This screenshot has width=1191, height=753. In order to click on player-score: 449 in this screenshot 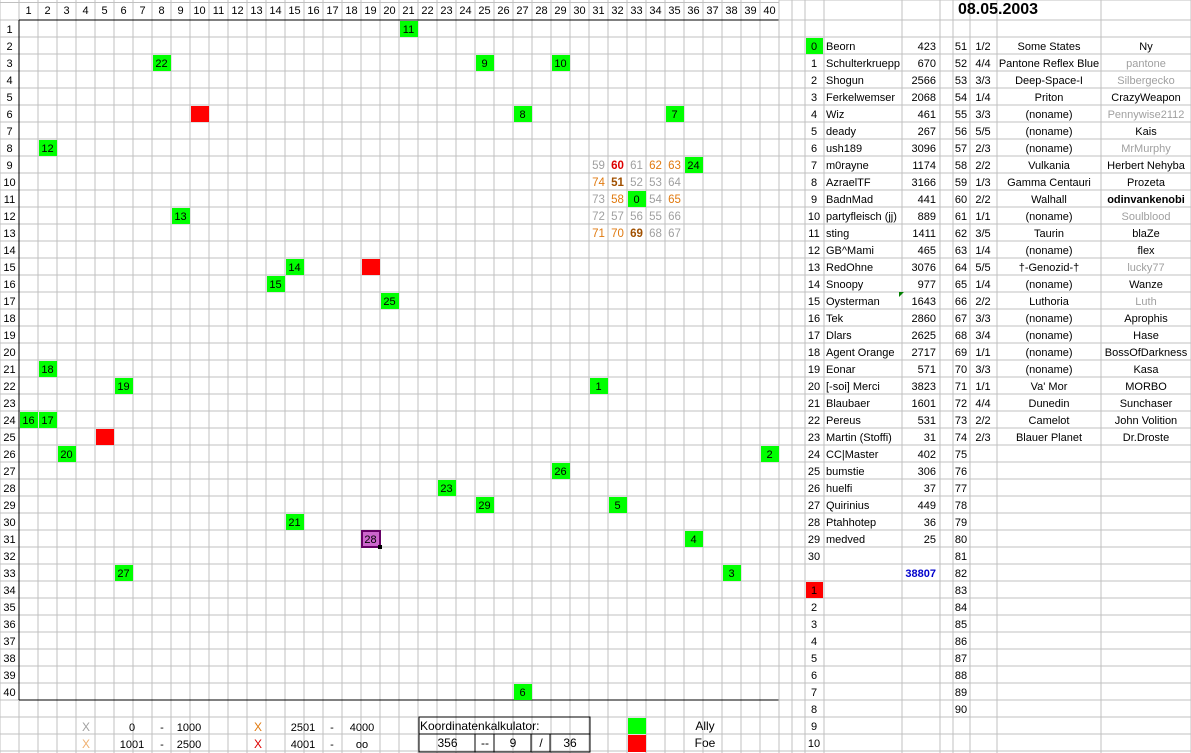, I will do `click(927, 506)`.